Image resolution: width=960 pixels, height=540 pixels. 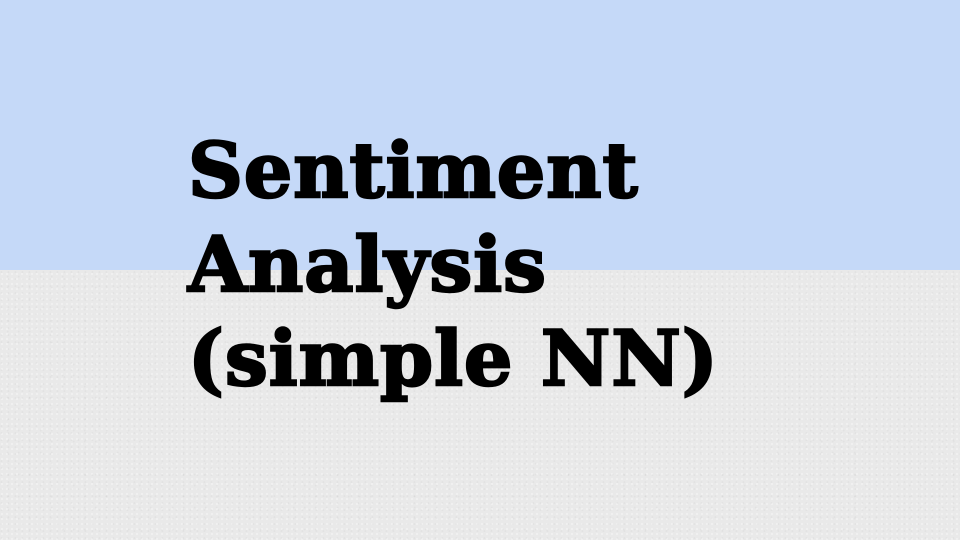 What do you see at coordinates (453, 359) in the screenshot?
I see `title-line-3: (simple NN)` at bounding box center [453, 359].